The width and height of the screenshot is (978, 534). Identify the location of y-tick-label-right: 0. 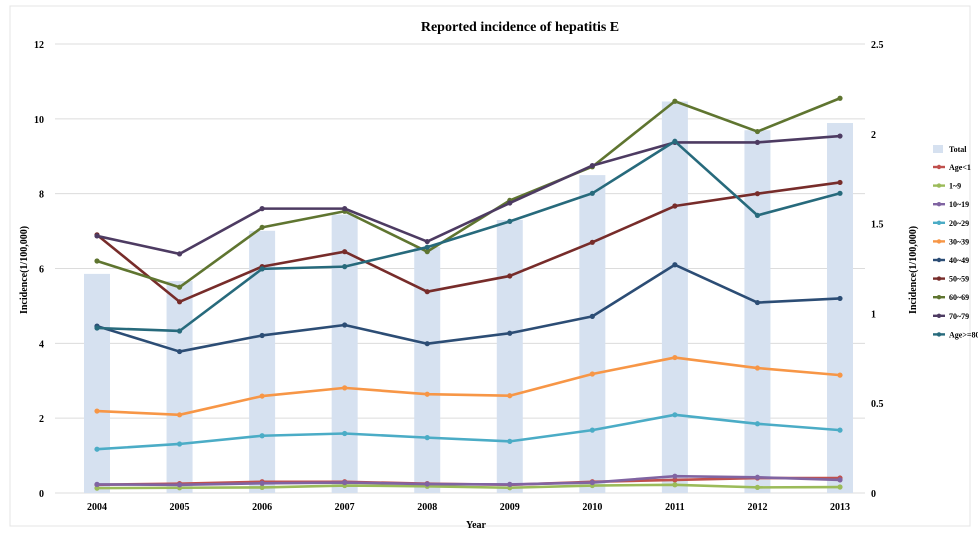
(873, 494).